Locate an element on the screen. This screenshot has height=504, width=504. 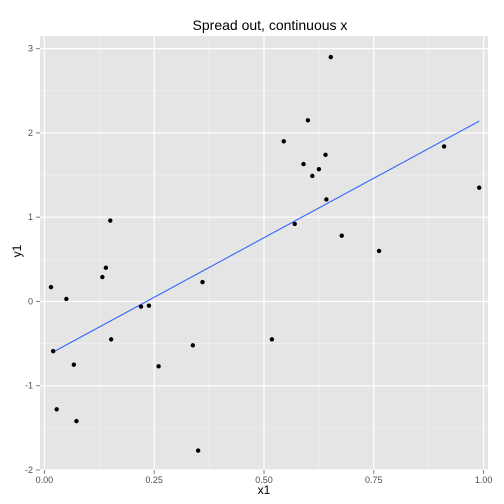
y-tick-label: 2 is located at coordinates (30, 133).